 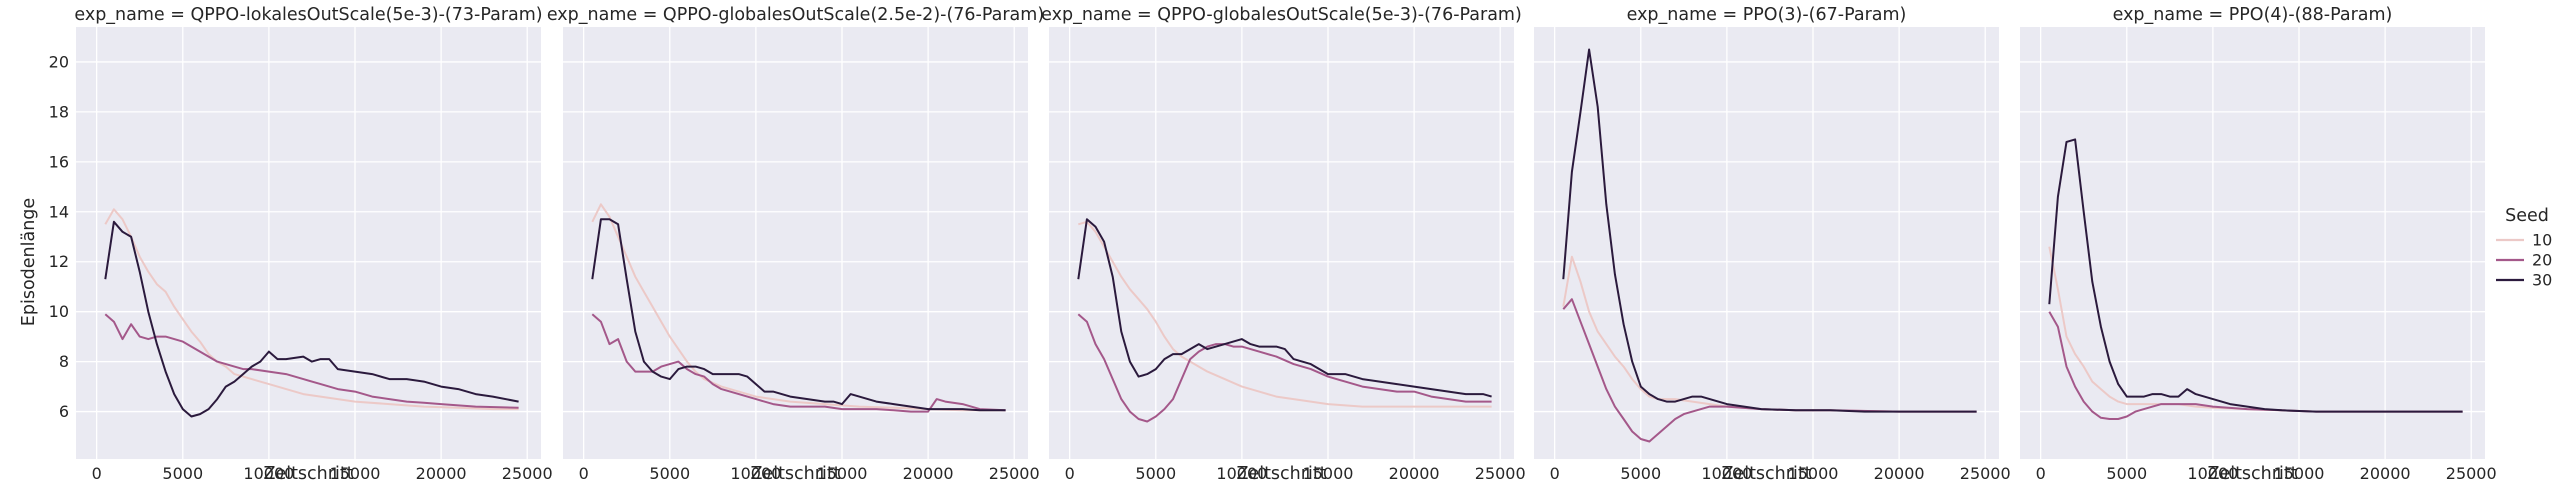 I want to click on legend-item: 20, so click(x=2524, y=260).